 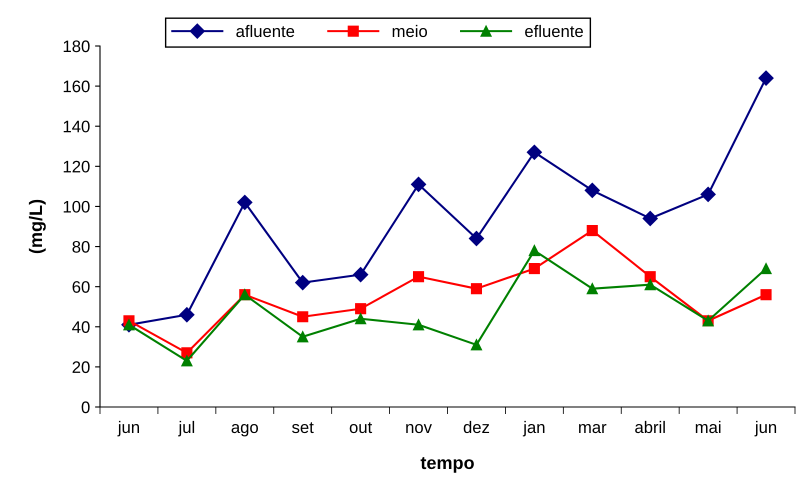 I want to click on y-axis-title: (mg/L), so click(x=37, y=227).